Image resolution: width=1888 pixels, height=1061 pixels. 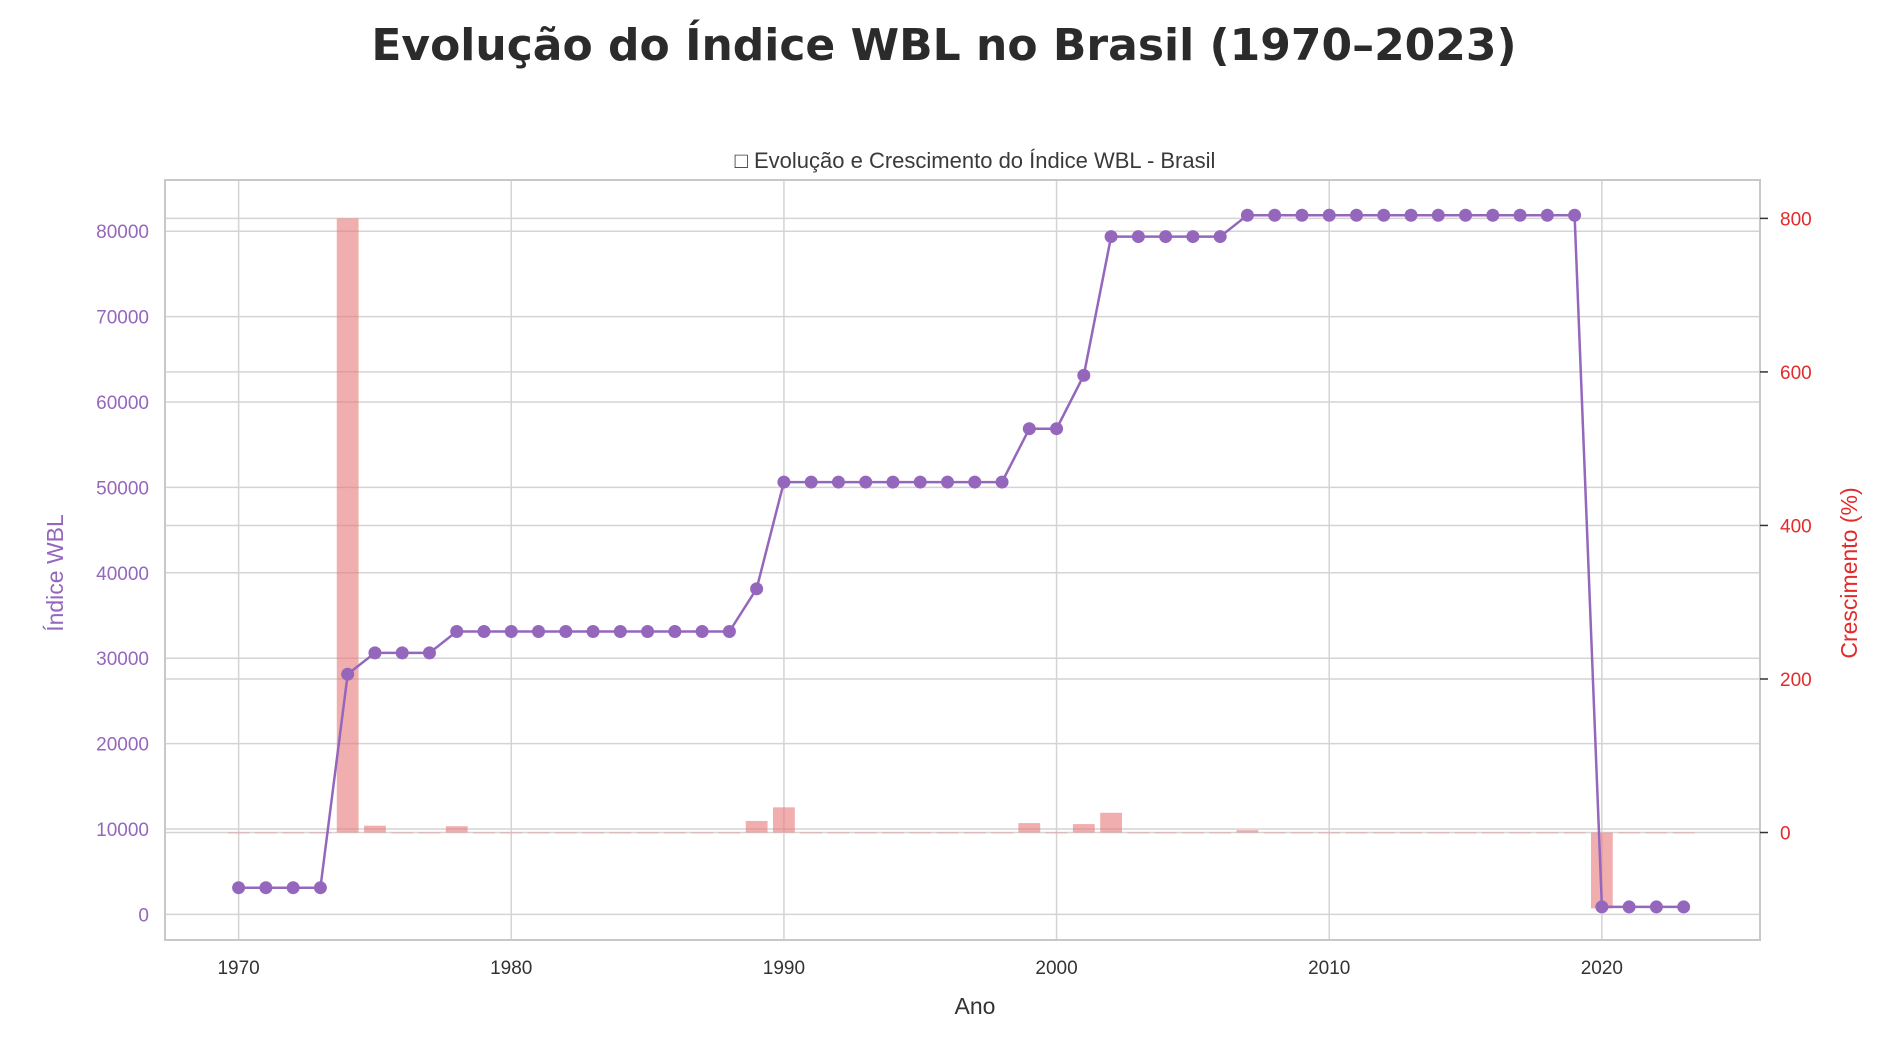 What do you see at coordinates (1796, 526) in the screenshot?
I see `right-y-tick-label: 400` at bounding box center [1796, 526].